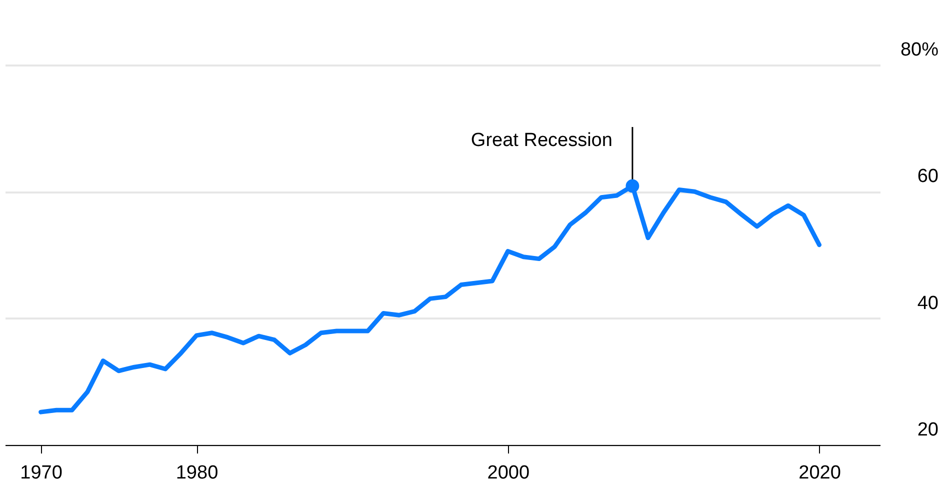  What do you see at coordinates (508, 473) in the screenshot?
I see `x-tick-label: 2000` at bounding box center [508, 473].